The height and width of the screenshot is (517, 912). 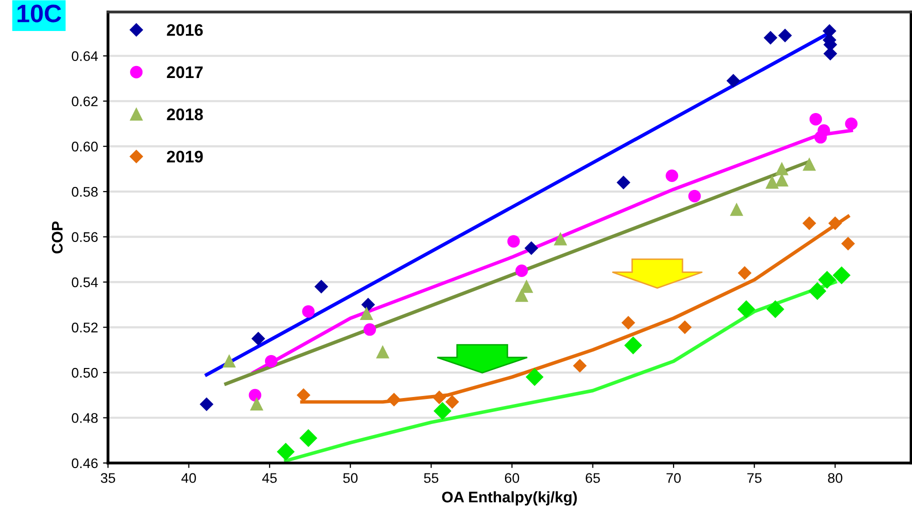 I want to click on chart-title: 10C, so click(x=40, y=13).